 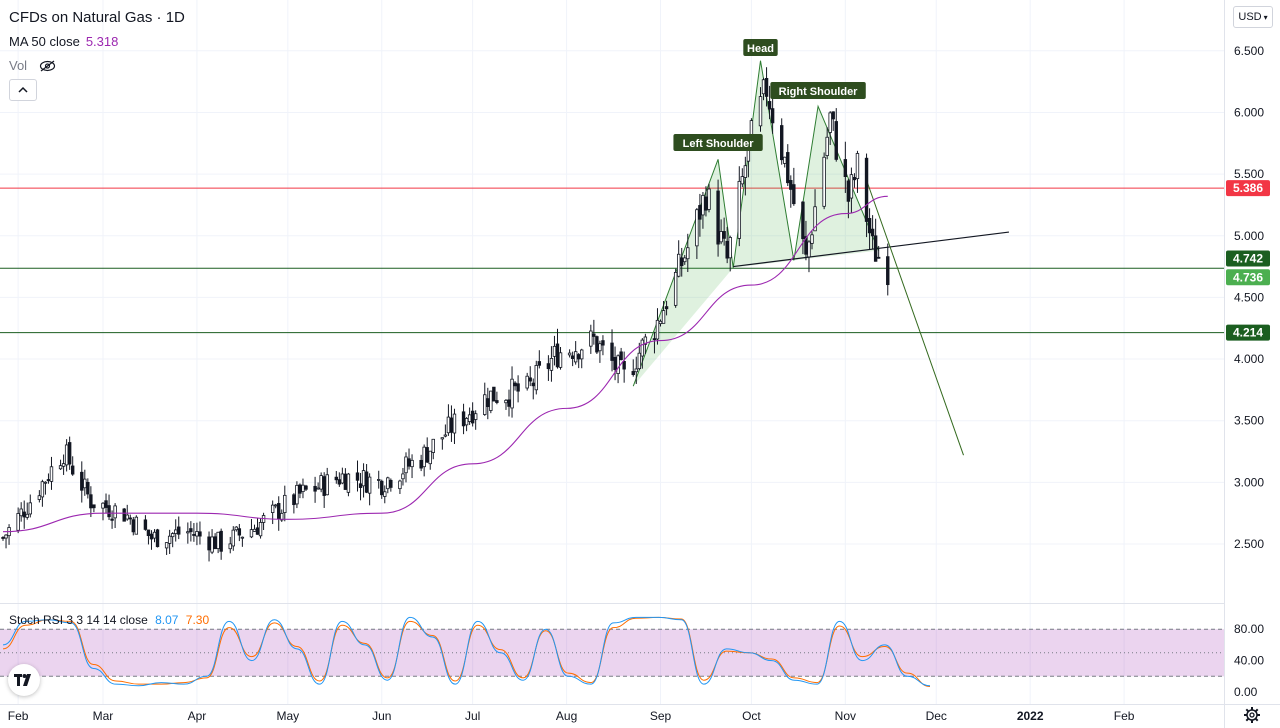 What do you see at coordinates (818, 90) in the screenshot?
I see `annotation-right-shoulder: Right Shoulder` at bounding box center [818, 90].